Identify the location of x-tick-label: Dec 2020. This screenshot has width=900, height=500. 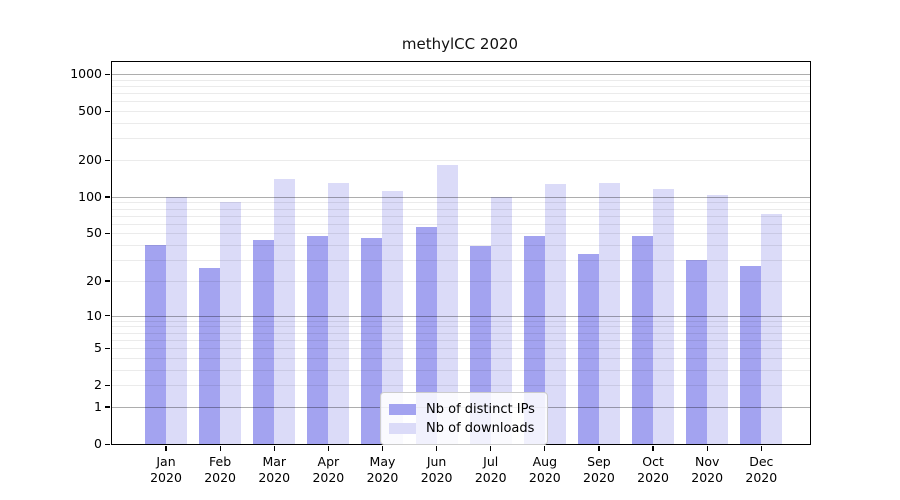
(761, 469).